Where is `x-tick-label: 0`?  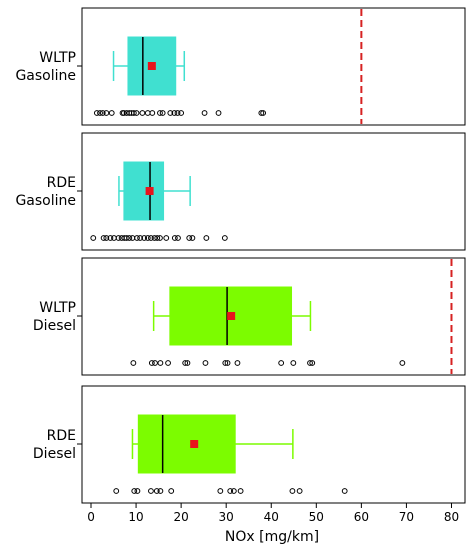
x-tick-label: 0 is located at coordinates (91, 517).